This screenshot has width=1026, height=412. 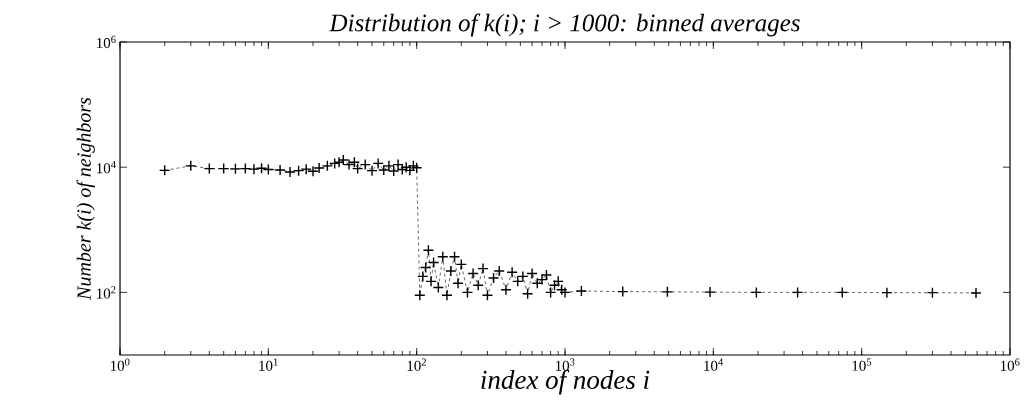 What do you see at coordinates (106, 42) in the screenshot?
I see `y-tick-label: 10$^{6}$` at bounding box center [106, 42].